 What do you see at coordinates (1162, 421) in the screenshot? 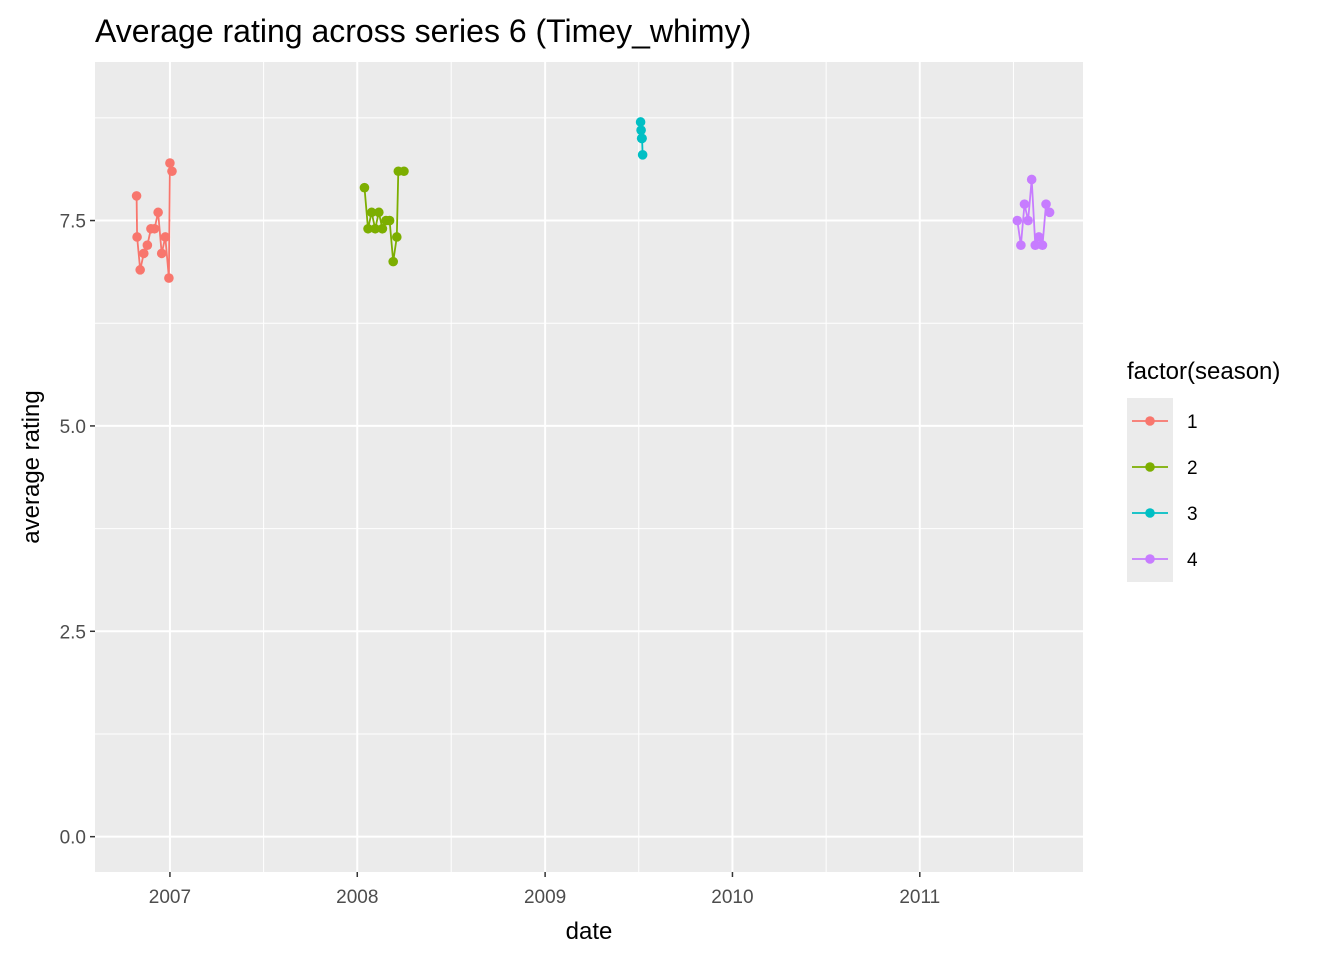
I see `legend-item-1: 1` at bounding box center [1162, 421].